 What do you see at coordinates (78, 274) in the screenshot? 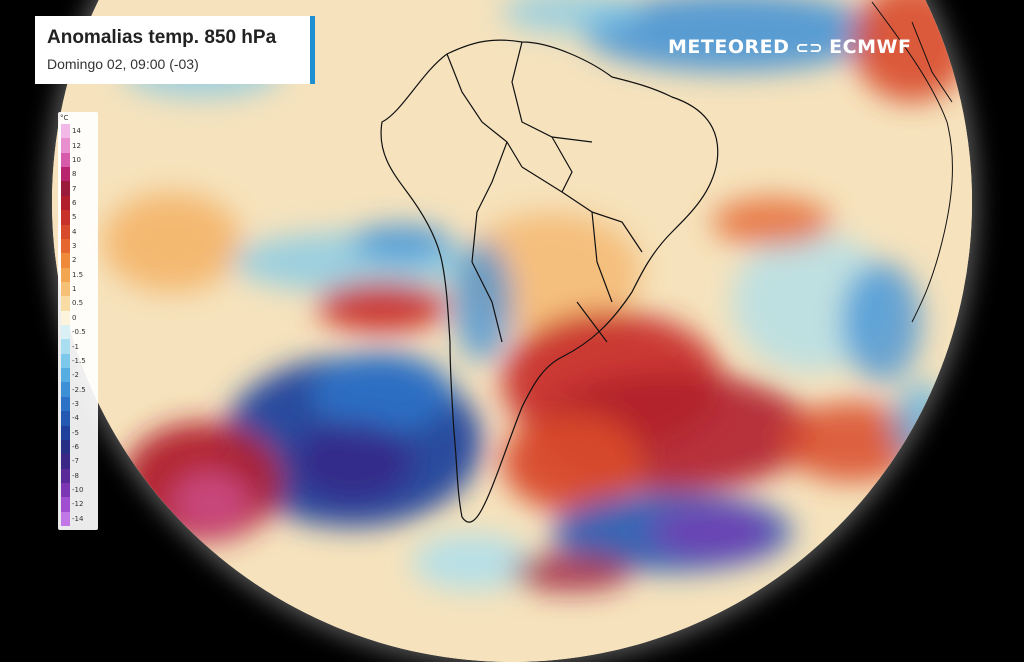
I see `legend-label: 1.5` at bounding box center [78, 274].